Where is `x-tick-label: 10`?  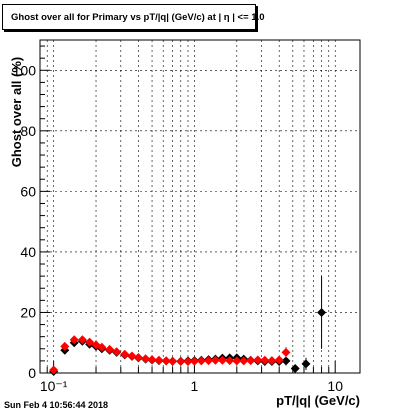
x-tick-label: 10 is located at coordinates (335, 386).